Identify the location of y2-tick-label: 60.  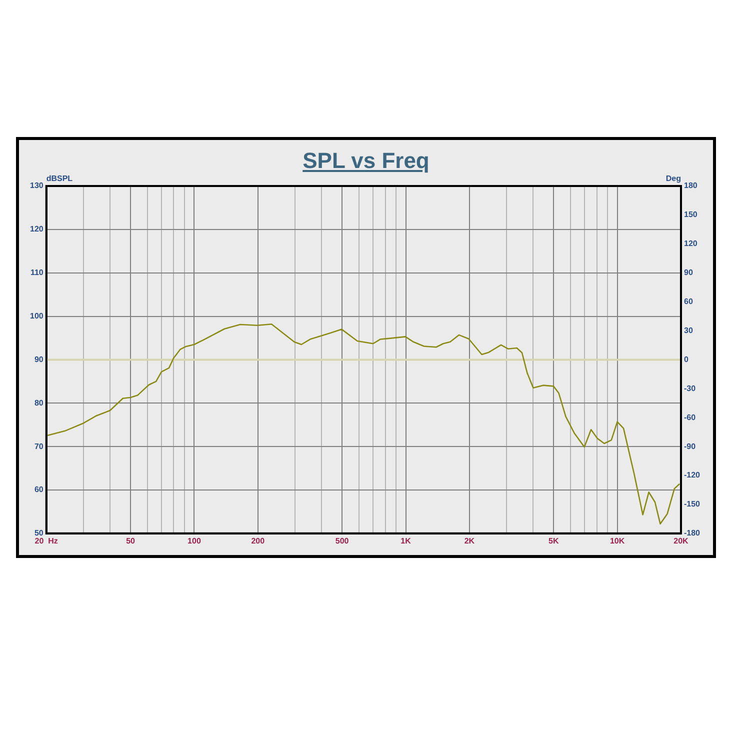
(689, 301).